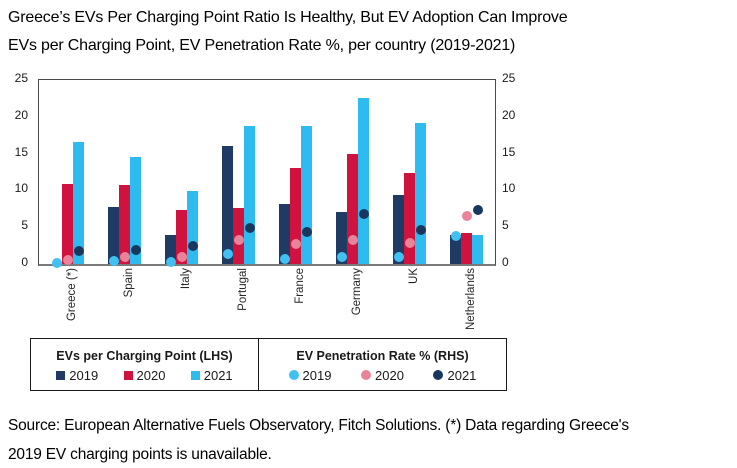 The height and width of the screenshot is (468, 737). Describe the element at coordinates (78, 202) in the screenshot. I see `bar-2021-Greece (*)` at that location.